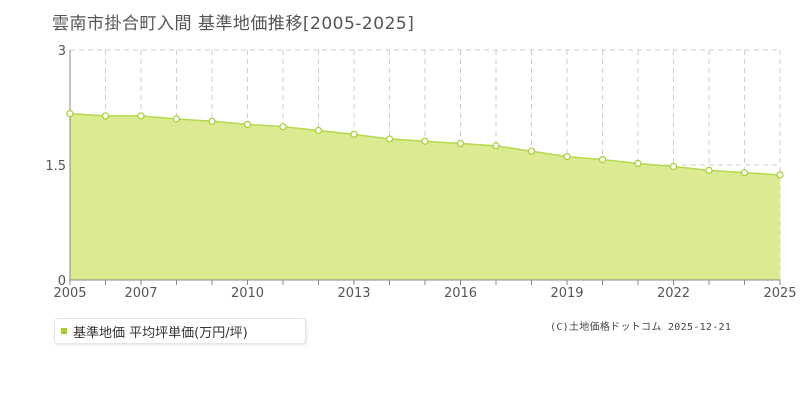  I want to click on legend-swatch, so click(64, 331).